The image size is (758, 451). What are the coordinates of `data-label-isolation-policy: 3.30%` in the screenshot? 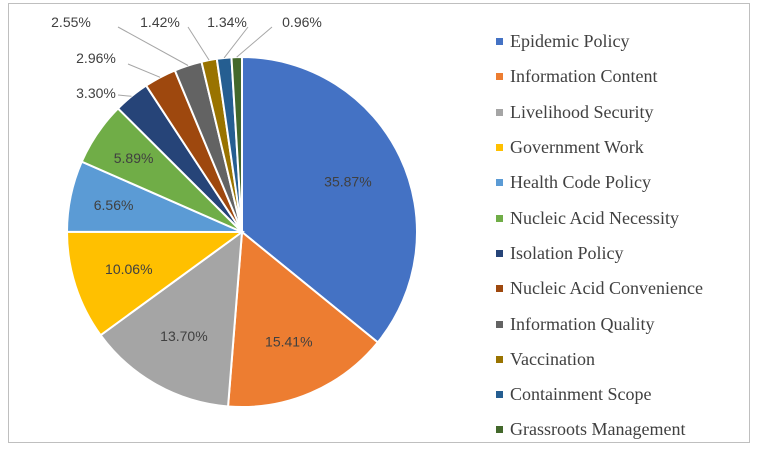 It's located at (96, 93).